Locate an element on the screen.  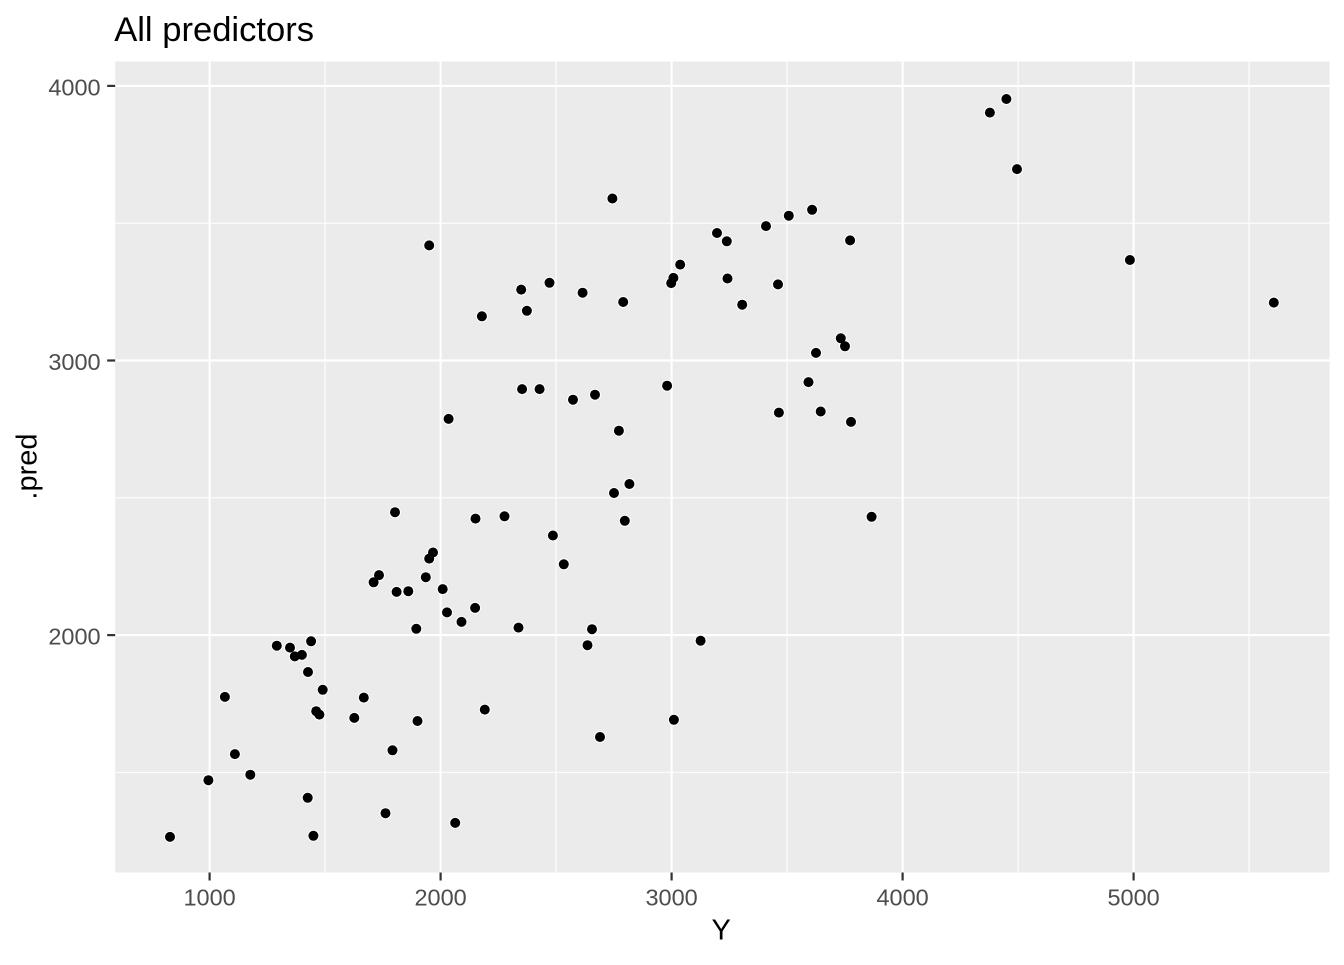
svg-text: Y is located at coordinates (721, 931).